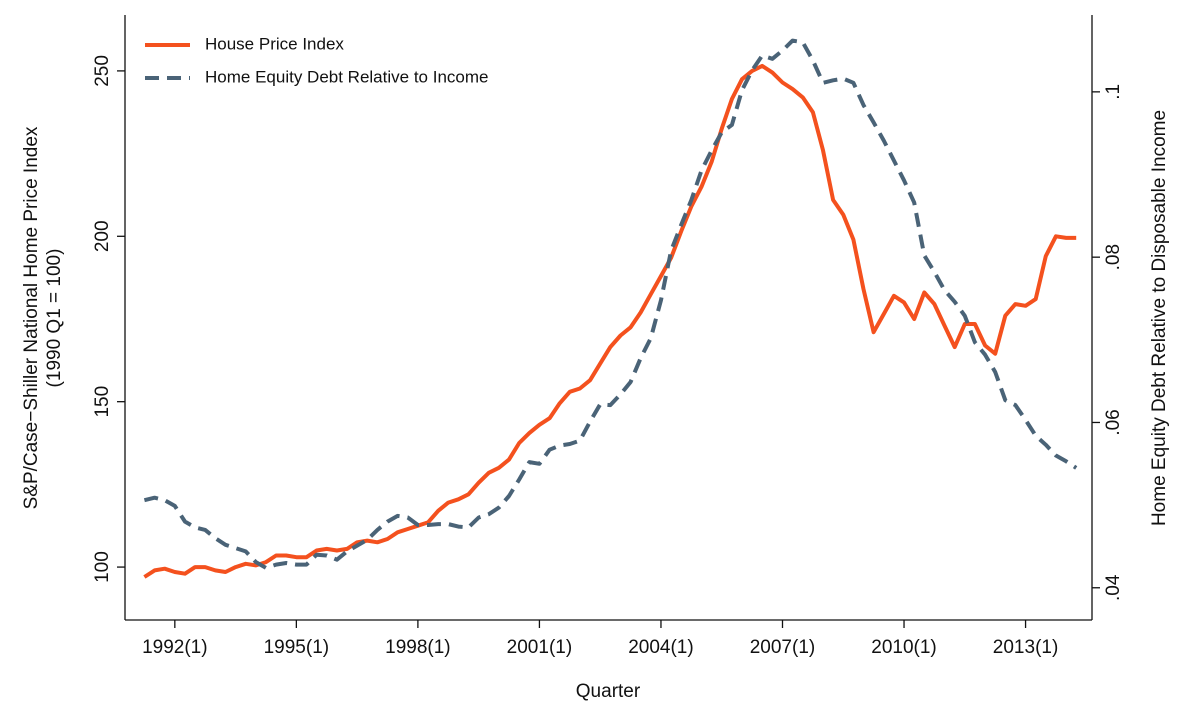  What do you see at coordinates (1113, 587) in the screenshot?
I see `y2-tick-label: .04` at bounding box center [1113, 587].